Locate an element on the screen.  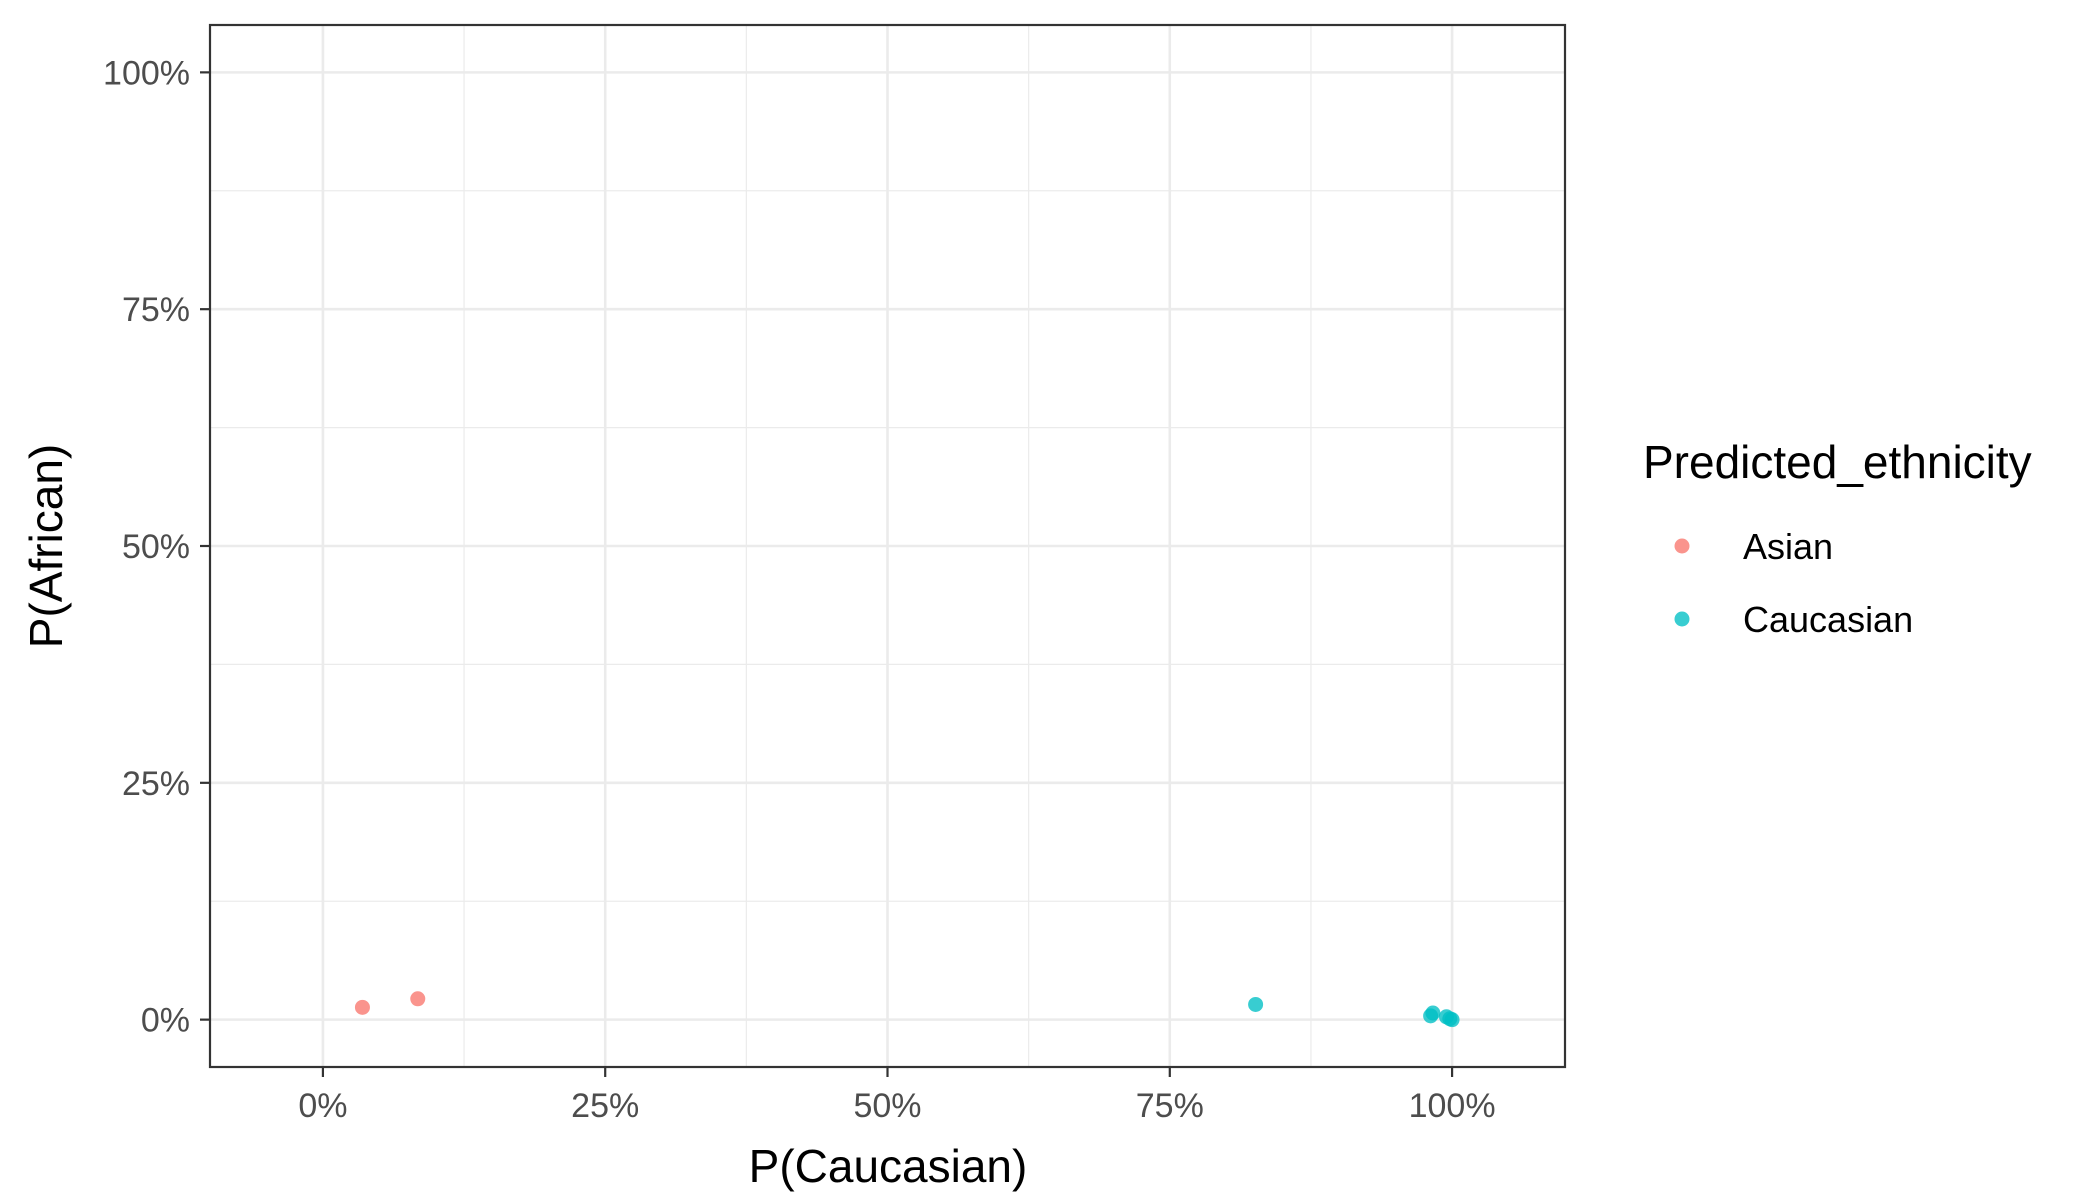
x-axis: 0% 25% 50% 75% 100% is located at coordinates (897, 1096).